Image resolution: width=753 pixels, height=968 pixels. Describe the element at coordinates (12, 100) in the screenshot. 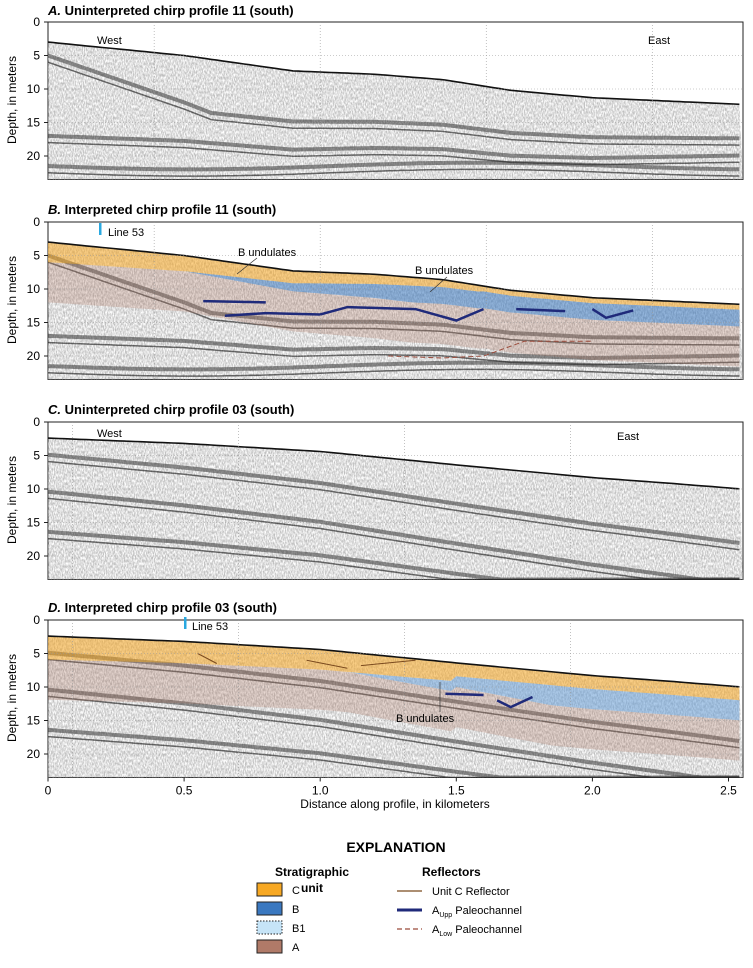

I see `y-axis-label-a: Depth, in meters` at that location.